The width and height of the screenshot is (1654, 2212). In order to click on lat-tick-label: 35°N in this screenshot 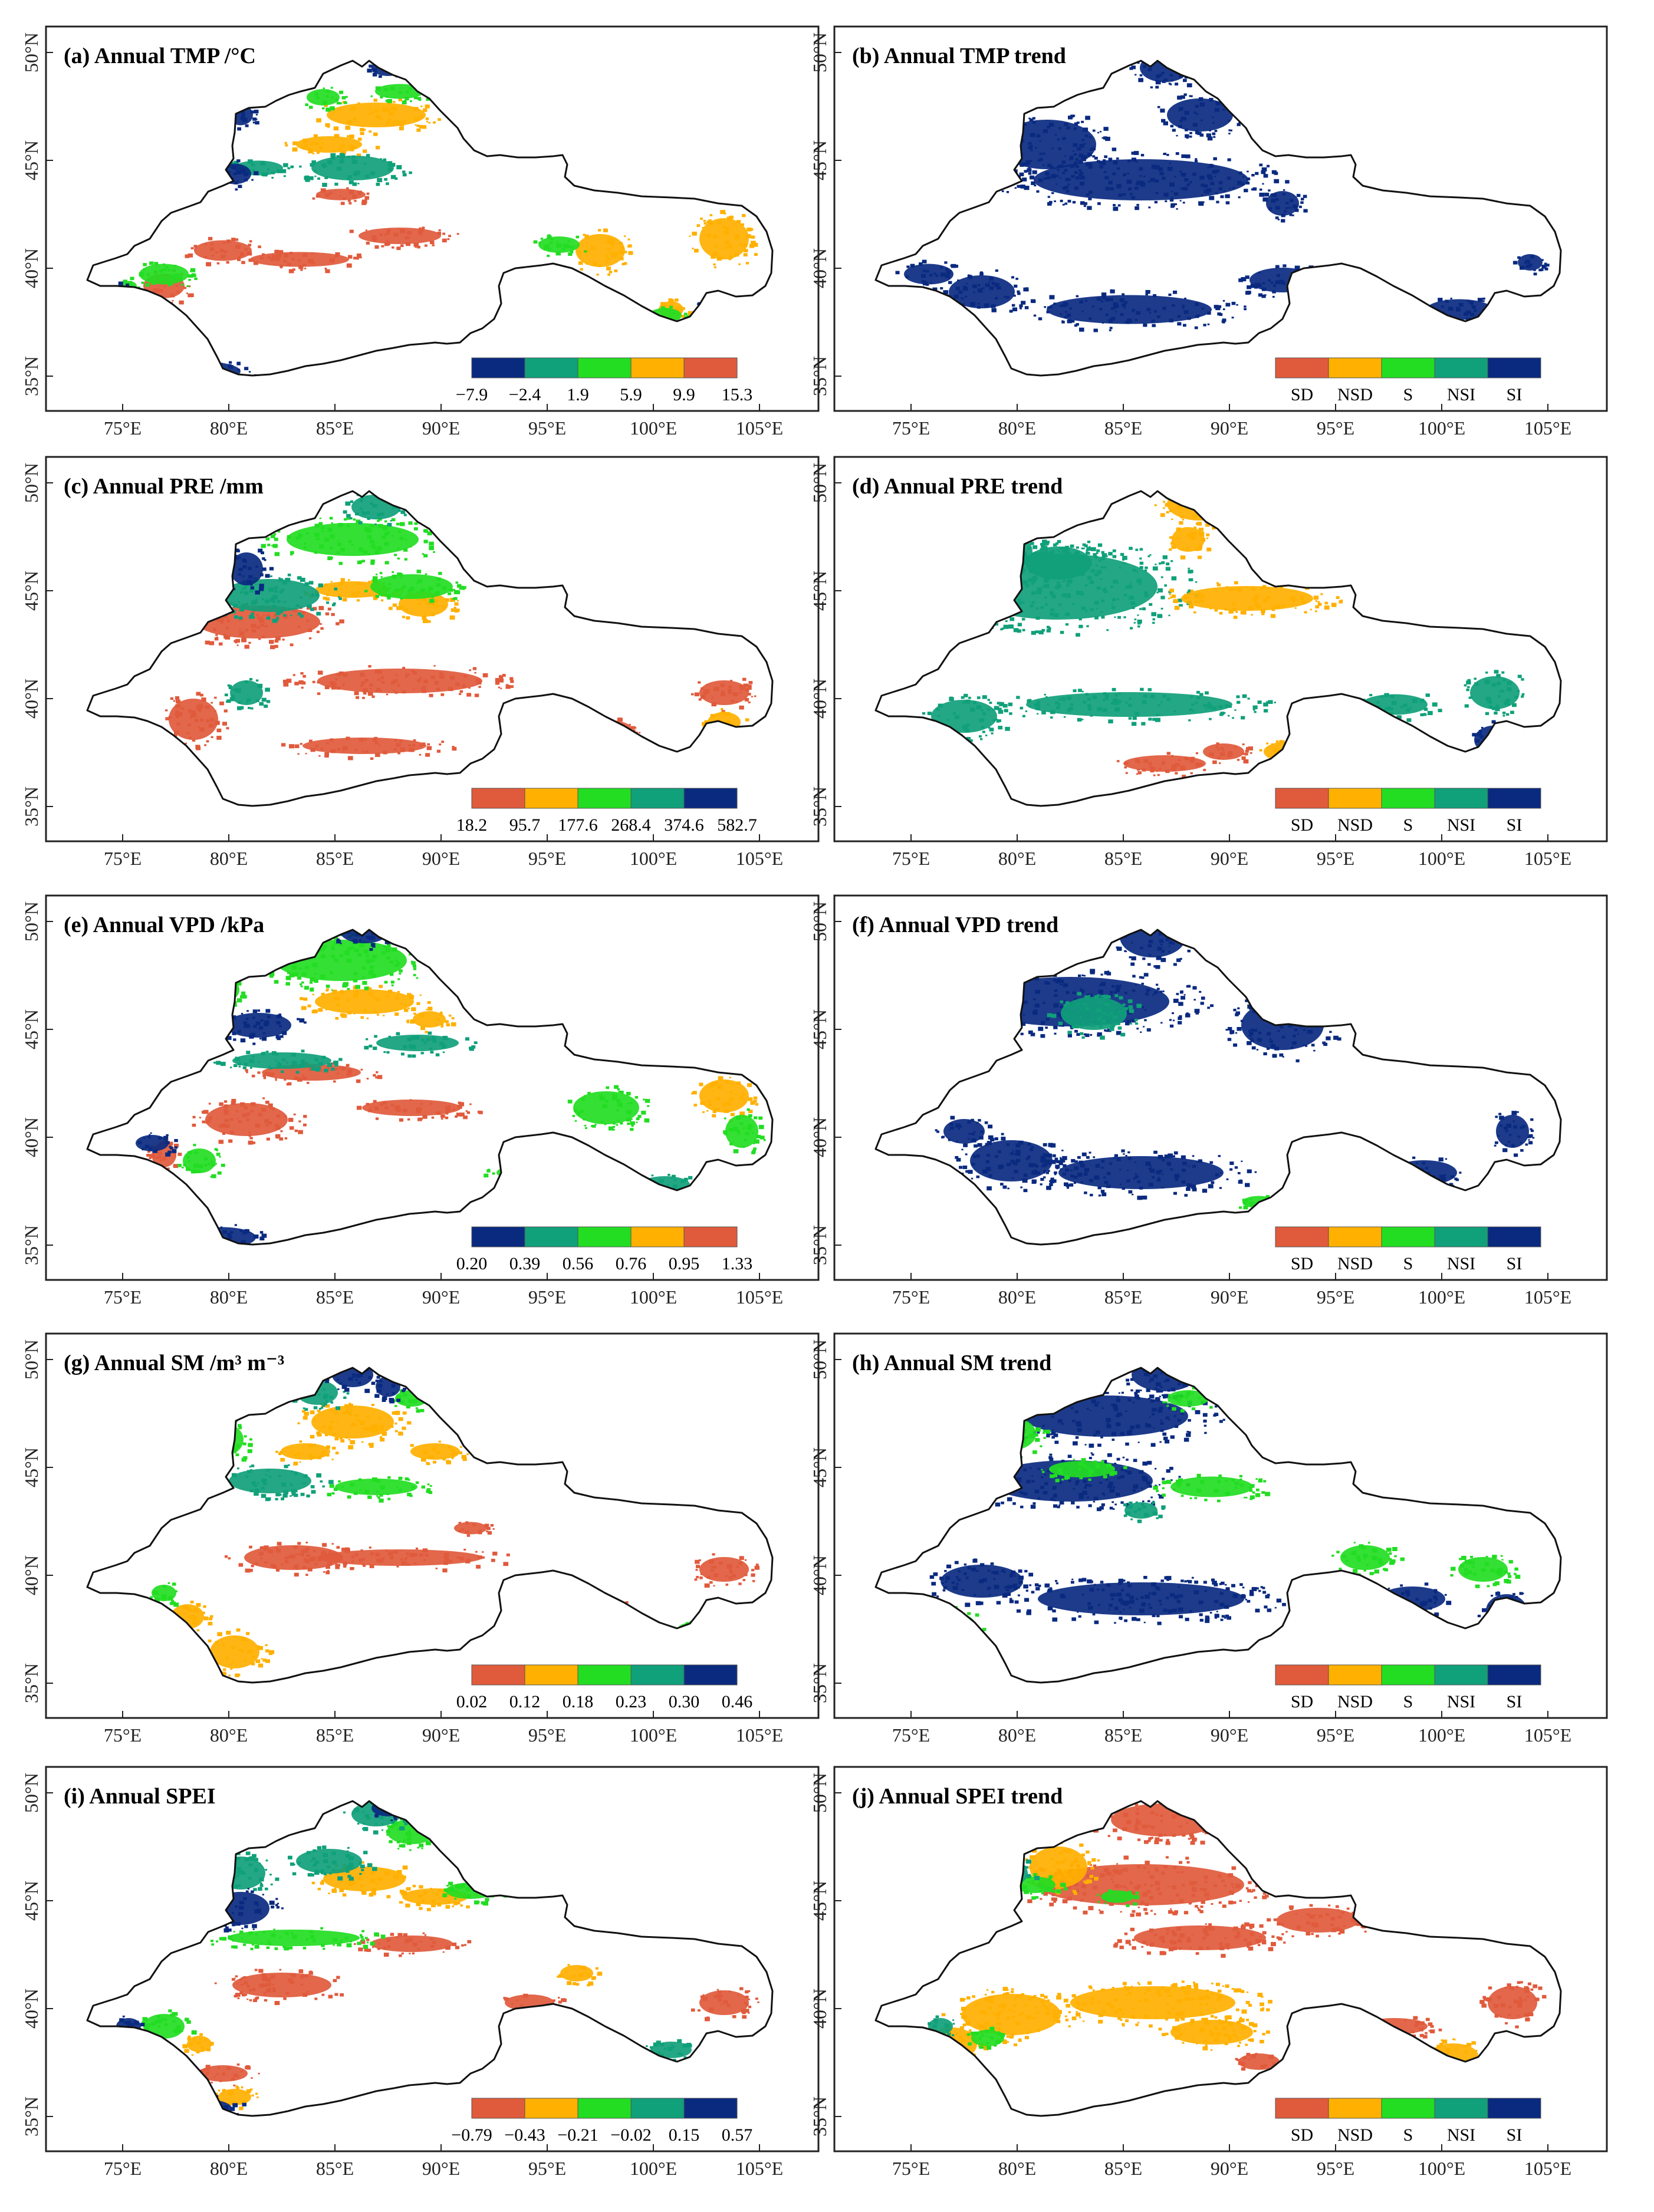, I will do `click(820, 807)`.